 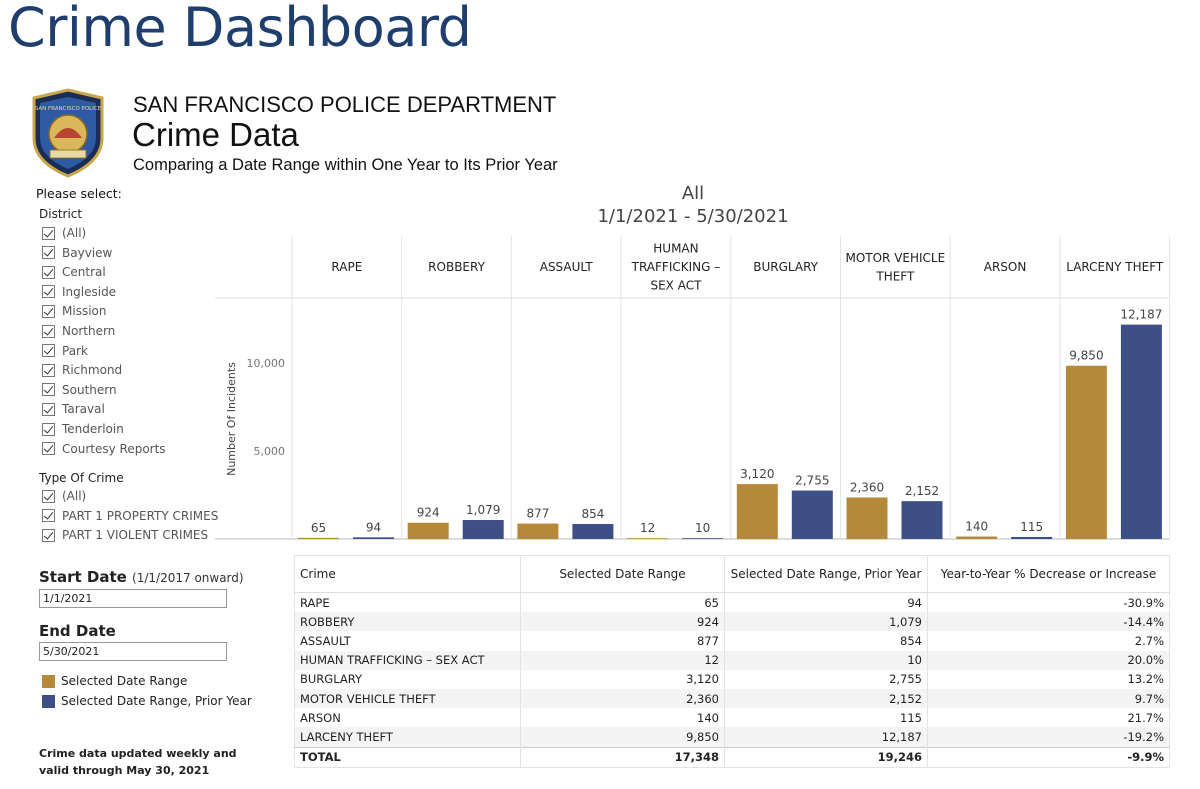 I want to click on crime-type-checkbox-item: PART 1 VIOLENT CRIMES, so click(x=125, y=535).